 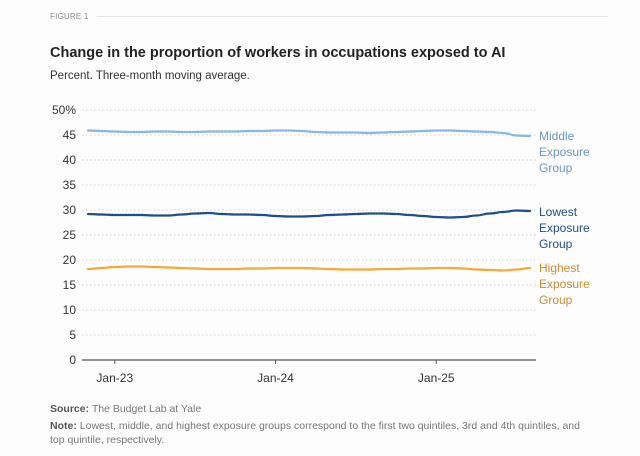 I want to click on y-tick-label: 20, so click(x=70, y=260).